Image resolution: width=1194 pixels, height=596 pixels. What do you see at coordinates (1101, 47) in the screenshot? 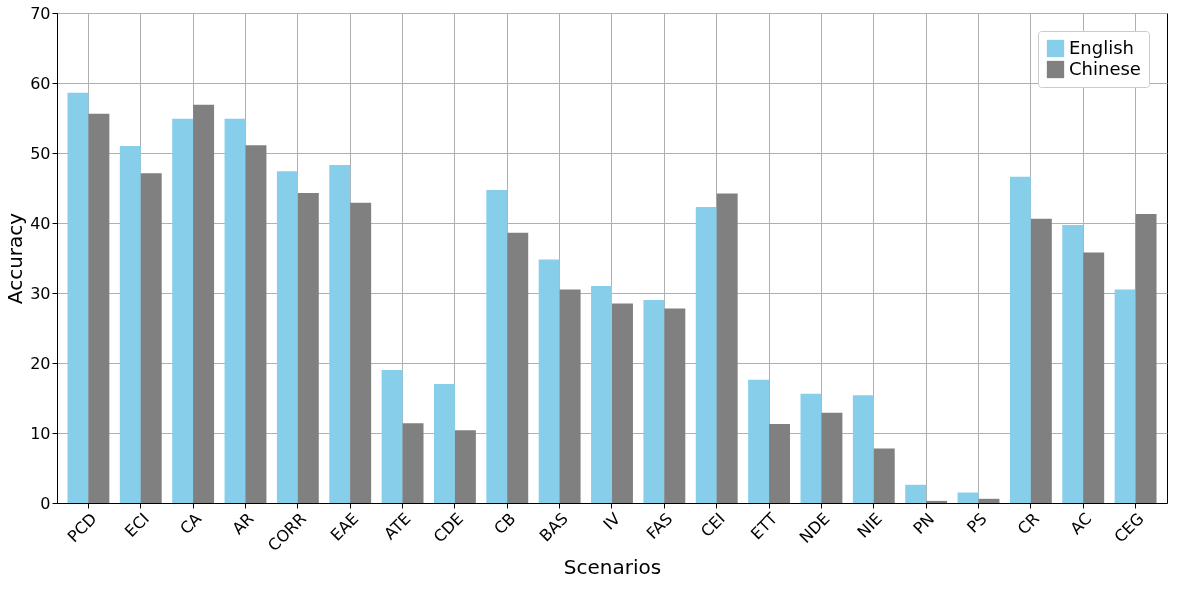
I see `legend-label: English` at bounding box center [1101, 47].